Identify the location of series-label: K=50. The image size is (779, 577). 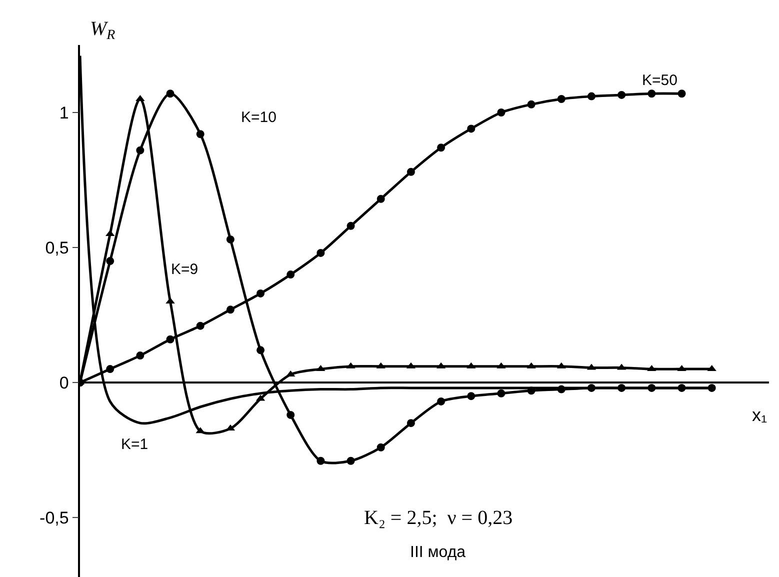
(660, 80).